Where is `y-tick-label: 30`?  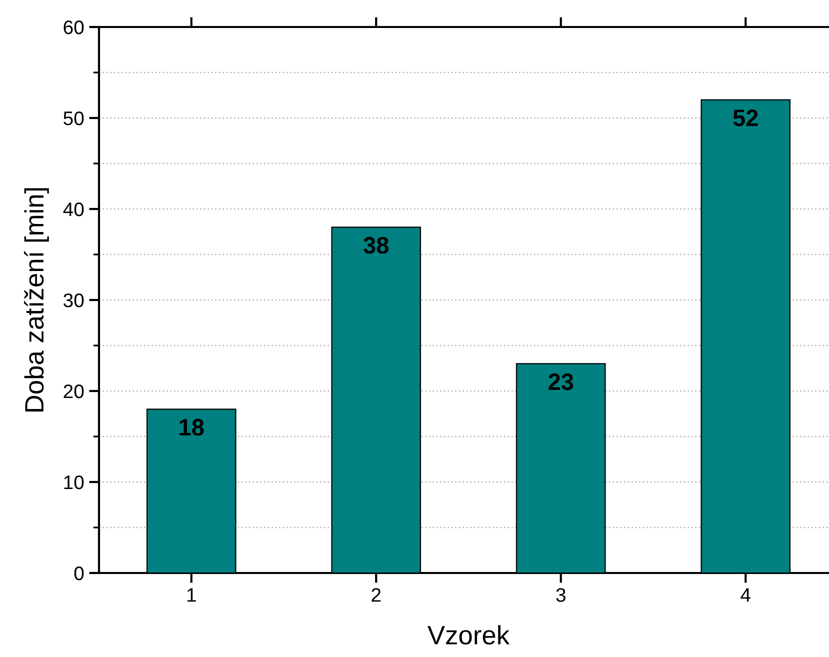 y-tick-label: 30 is located at coordinates (74, 300).